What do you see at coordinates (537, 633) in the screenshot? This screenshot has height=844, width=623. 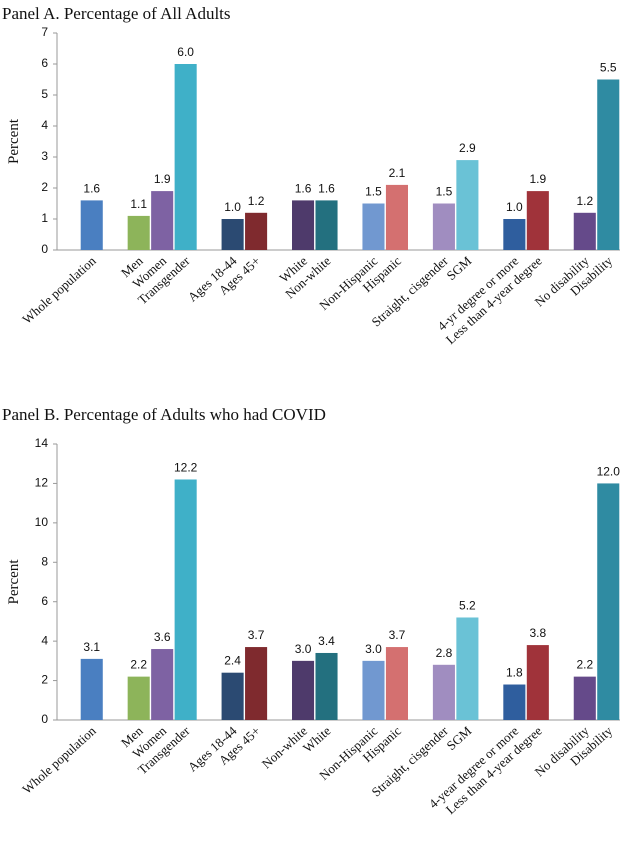 I see `value-label: 3.8` at bounding box center [537, 633].